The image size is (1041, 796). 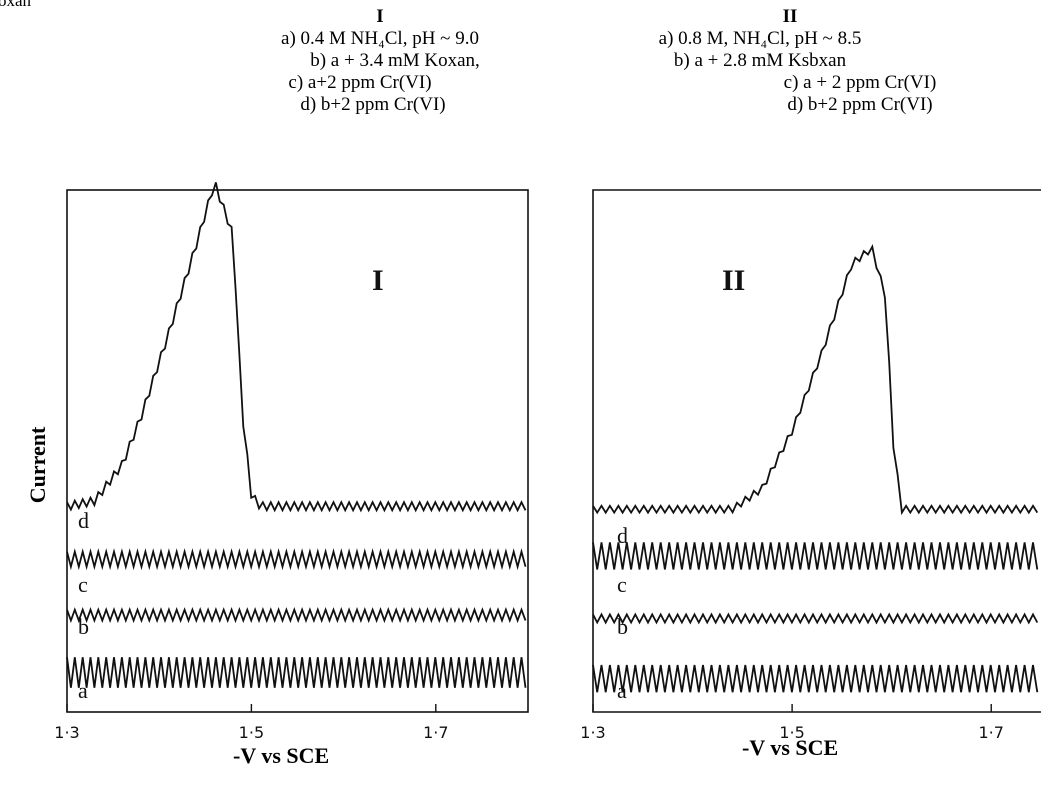 What do you see at coordinates (760, 38) in the screenshot?
I see `legend-2-line-a: a) 0.8 M, NH₄Cl, pH ~ 8.5` at bounding box center [760, 38].